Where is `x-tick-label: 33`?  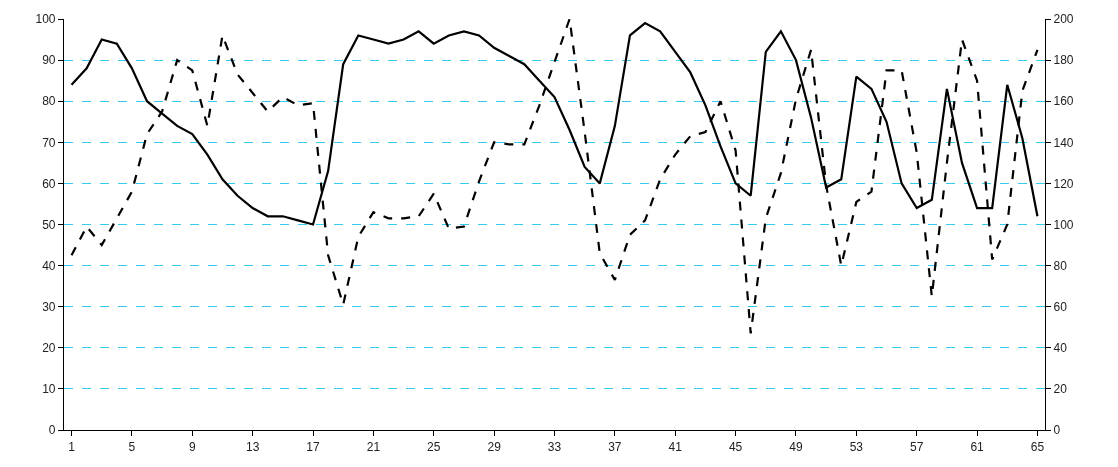
x-tick-label: 33 is located at coordinates (554, 446).